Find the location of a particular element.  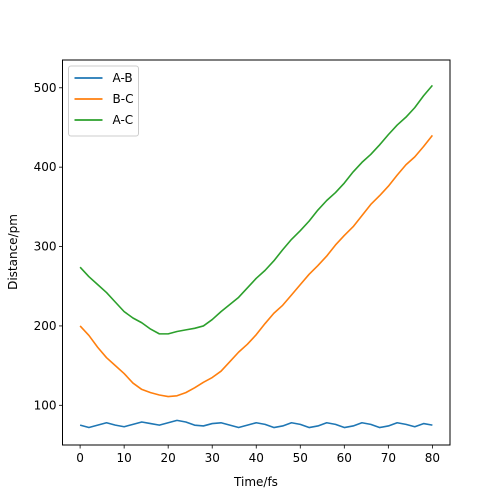

x-tick-label: 20 is located at coordinates (168, 458).